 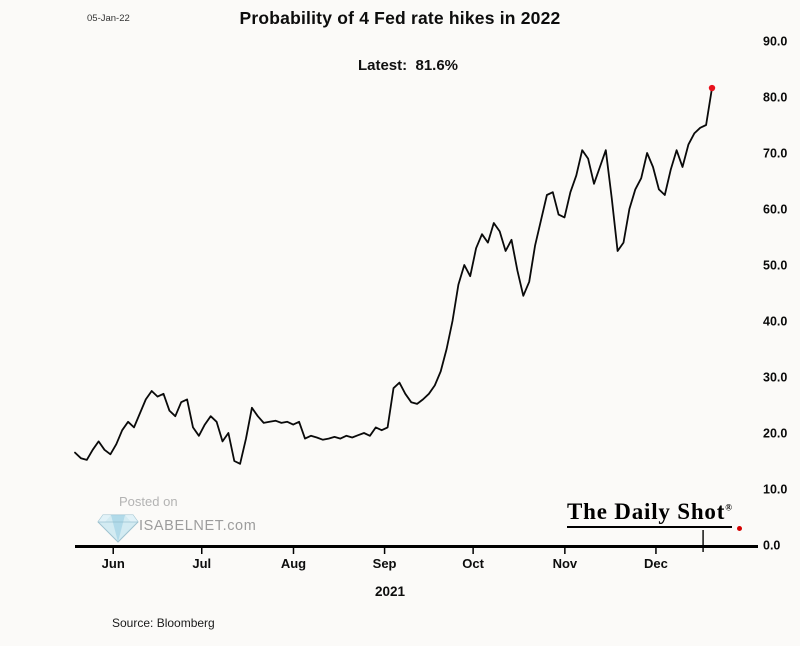 What do you see at coordinates (201, 563) in the screenshot?
I see `x-axis-label: Jul` at bounding box center [201, 563].